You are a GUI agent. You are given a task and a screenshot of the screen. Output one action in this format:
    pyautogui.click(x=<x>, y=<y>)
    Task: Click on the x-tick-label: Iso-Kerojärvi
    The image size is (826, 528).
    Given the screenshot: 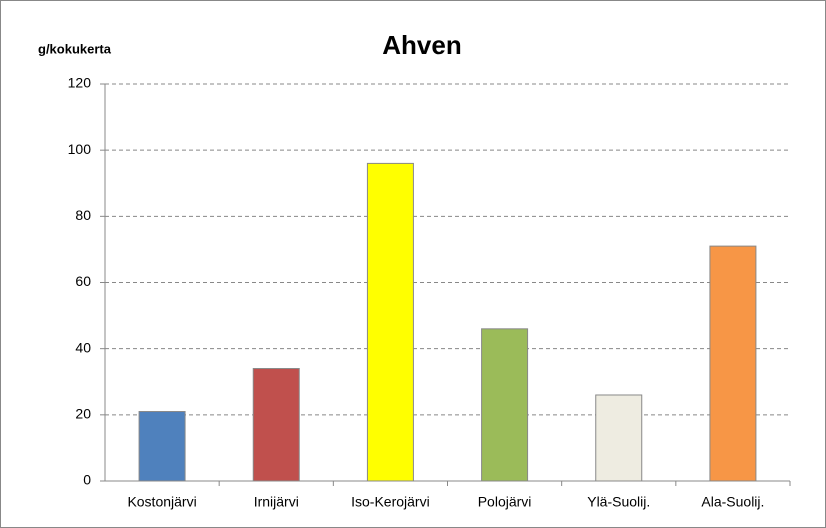 What is the action you would take?
    pyautogui.click(x=390, y=502)
    